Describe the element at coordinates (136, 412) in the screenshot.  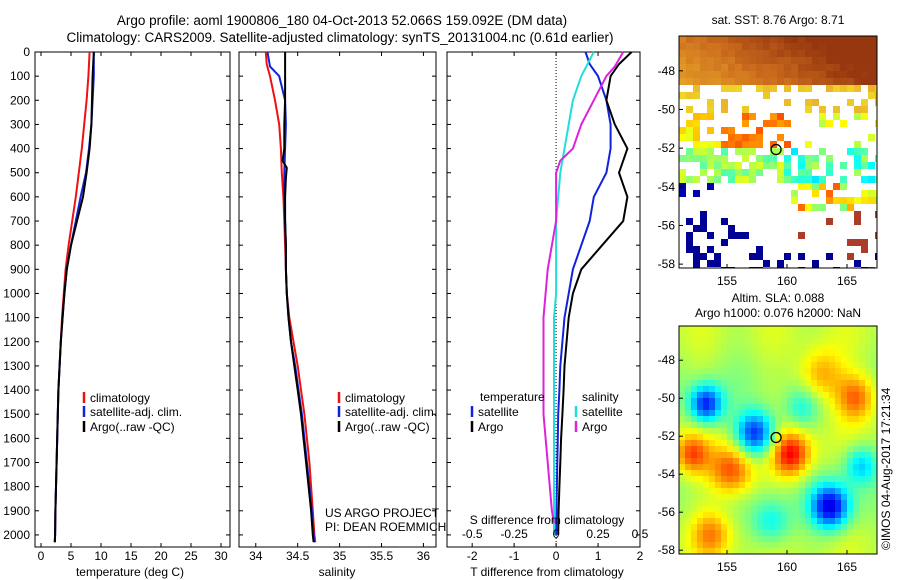
I see `legend-label: satellite-adj. clim.` at that location.